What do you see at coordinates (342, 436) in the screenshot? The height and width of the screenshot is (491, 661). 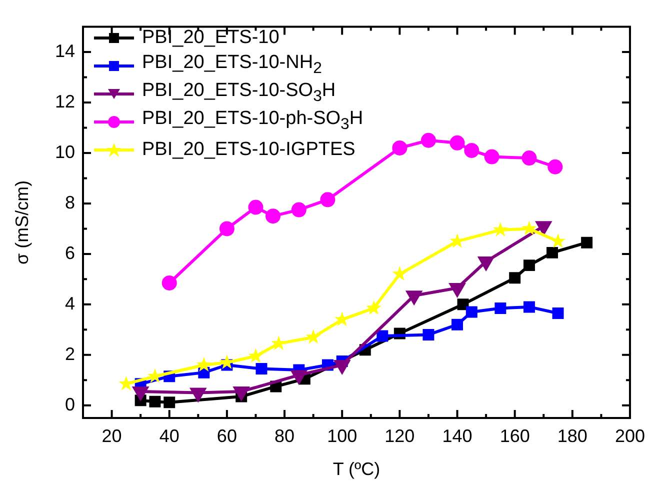 I see `x-tick-label: 100` at bounding box center [342, 436].